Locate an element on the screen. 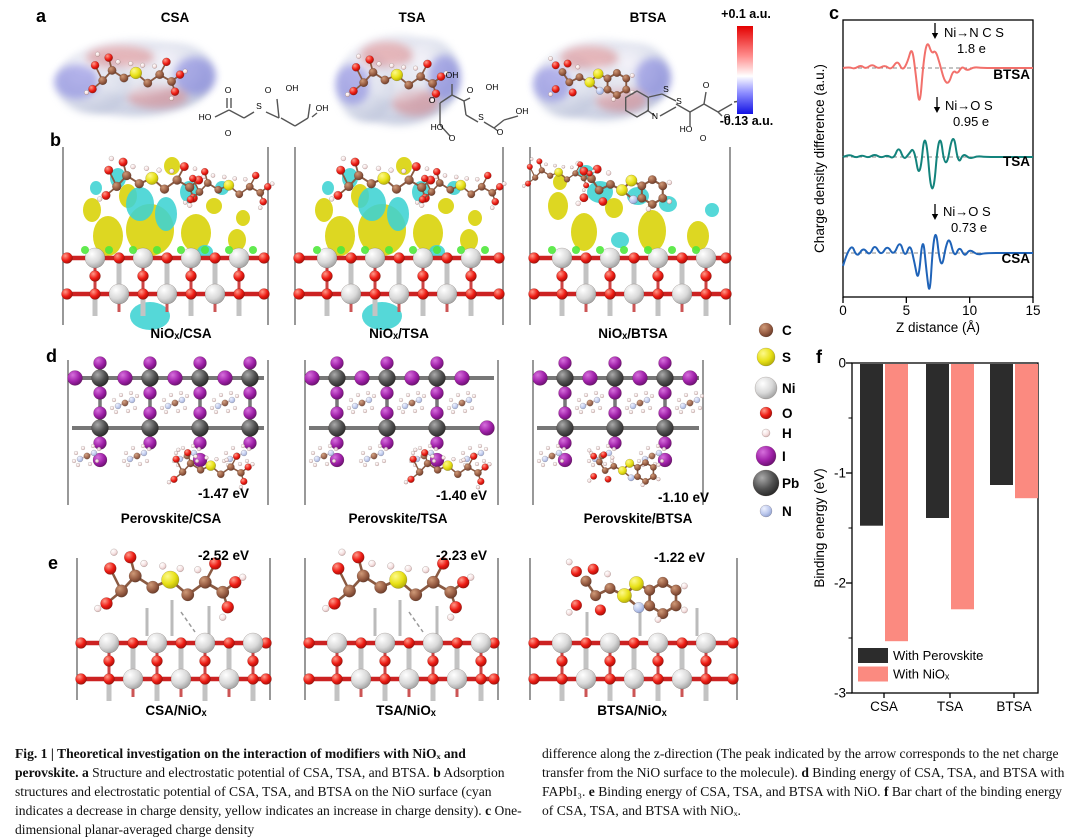  atom-legend-symbol: Ni is located at coordinates (789, 388).